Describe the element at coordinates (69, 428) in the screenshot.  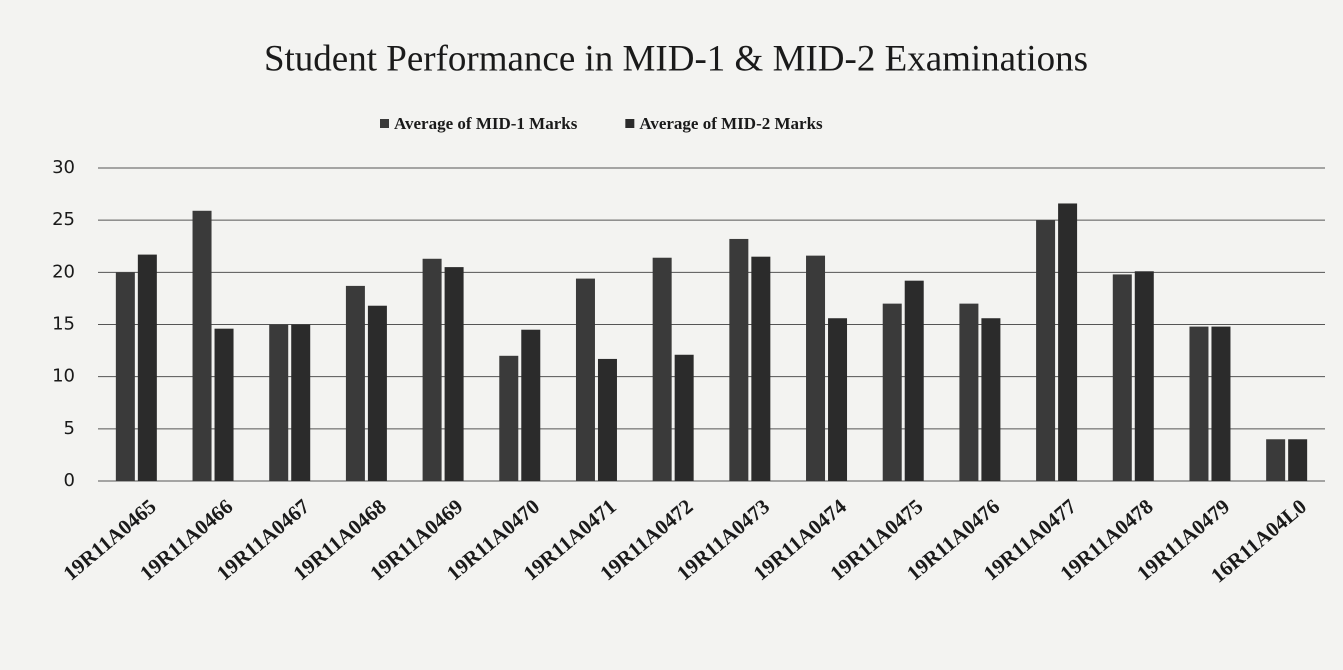
I see `y-tick-label: 5` at that location.